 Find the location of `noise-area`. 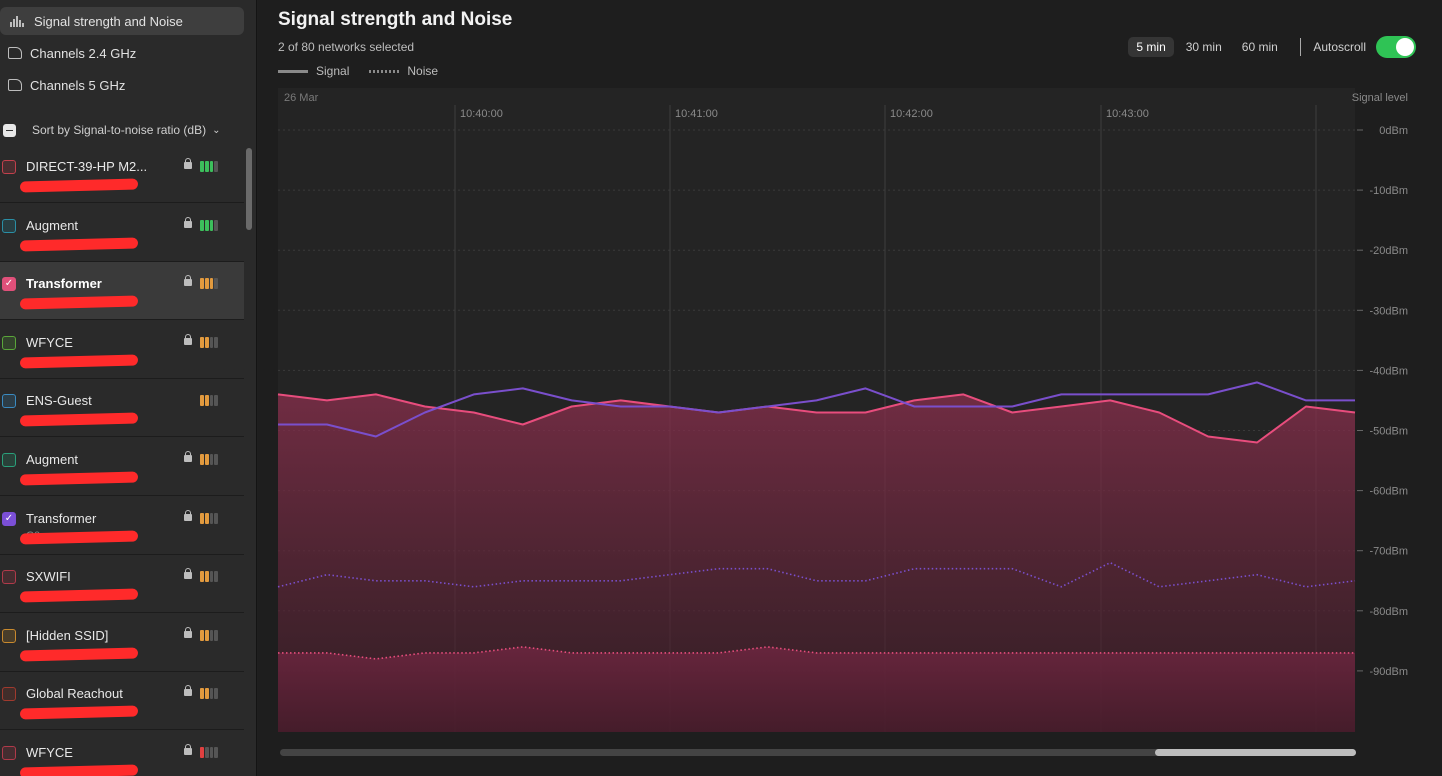

noise-area is located at coordinates (816, 689).